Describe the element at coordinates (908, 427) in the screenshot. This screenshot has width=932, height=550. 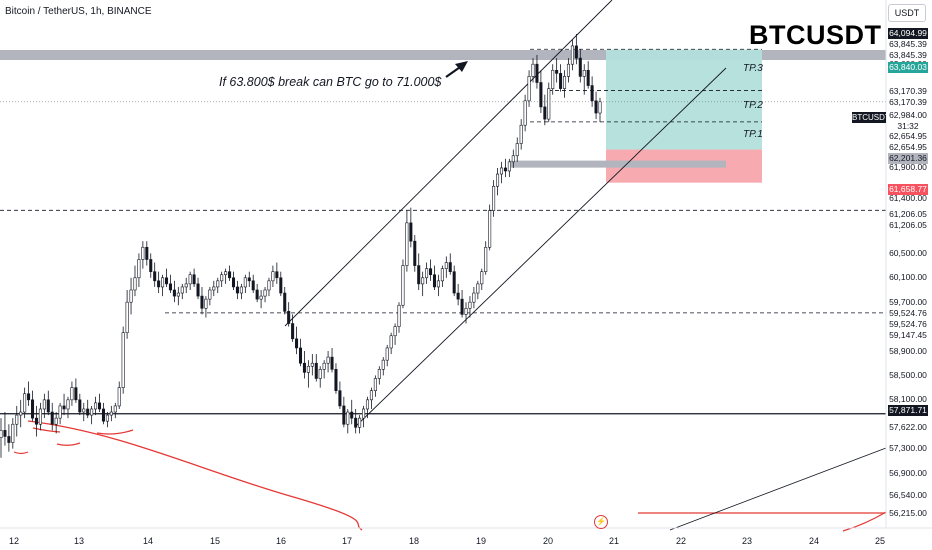
I see `price-marker-label: 57,622.00` at that location.